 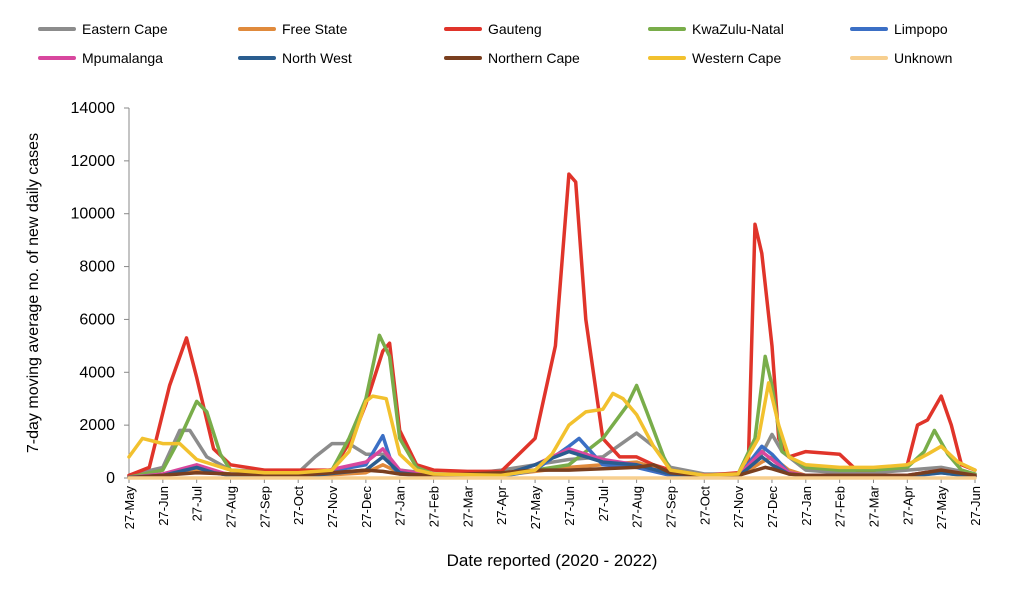 I want to click on legend-item: Gauteng, so click(x=493, y=29).